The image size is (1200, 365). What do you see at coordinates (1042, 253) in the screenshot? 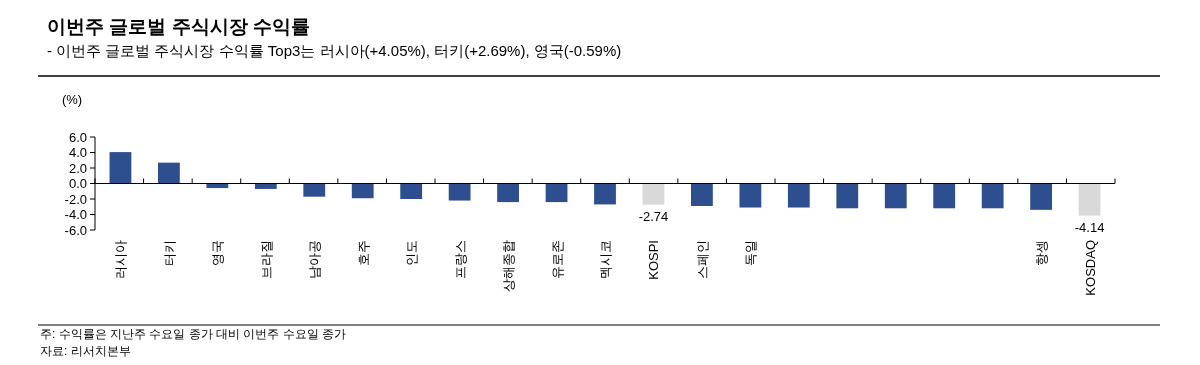
I see `x-tick-label: 항셍` at bounding box center [1042, 253].